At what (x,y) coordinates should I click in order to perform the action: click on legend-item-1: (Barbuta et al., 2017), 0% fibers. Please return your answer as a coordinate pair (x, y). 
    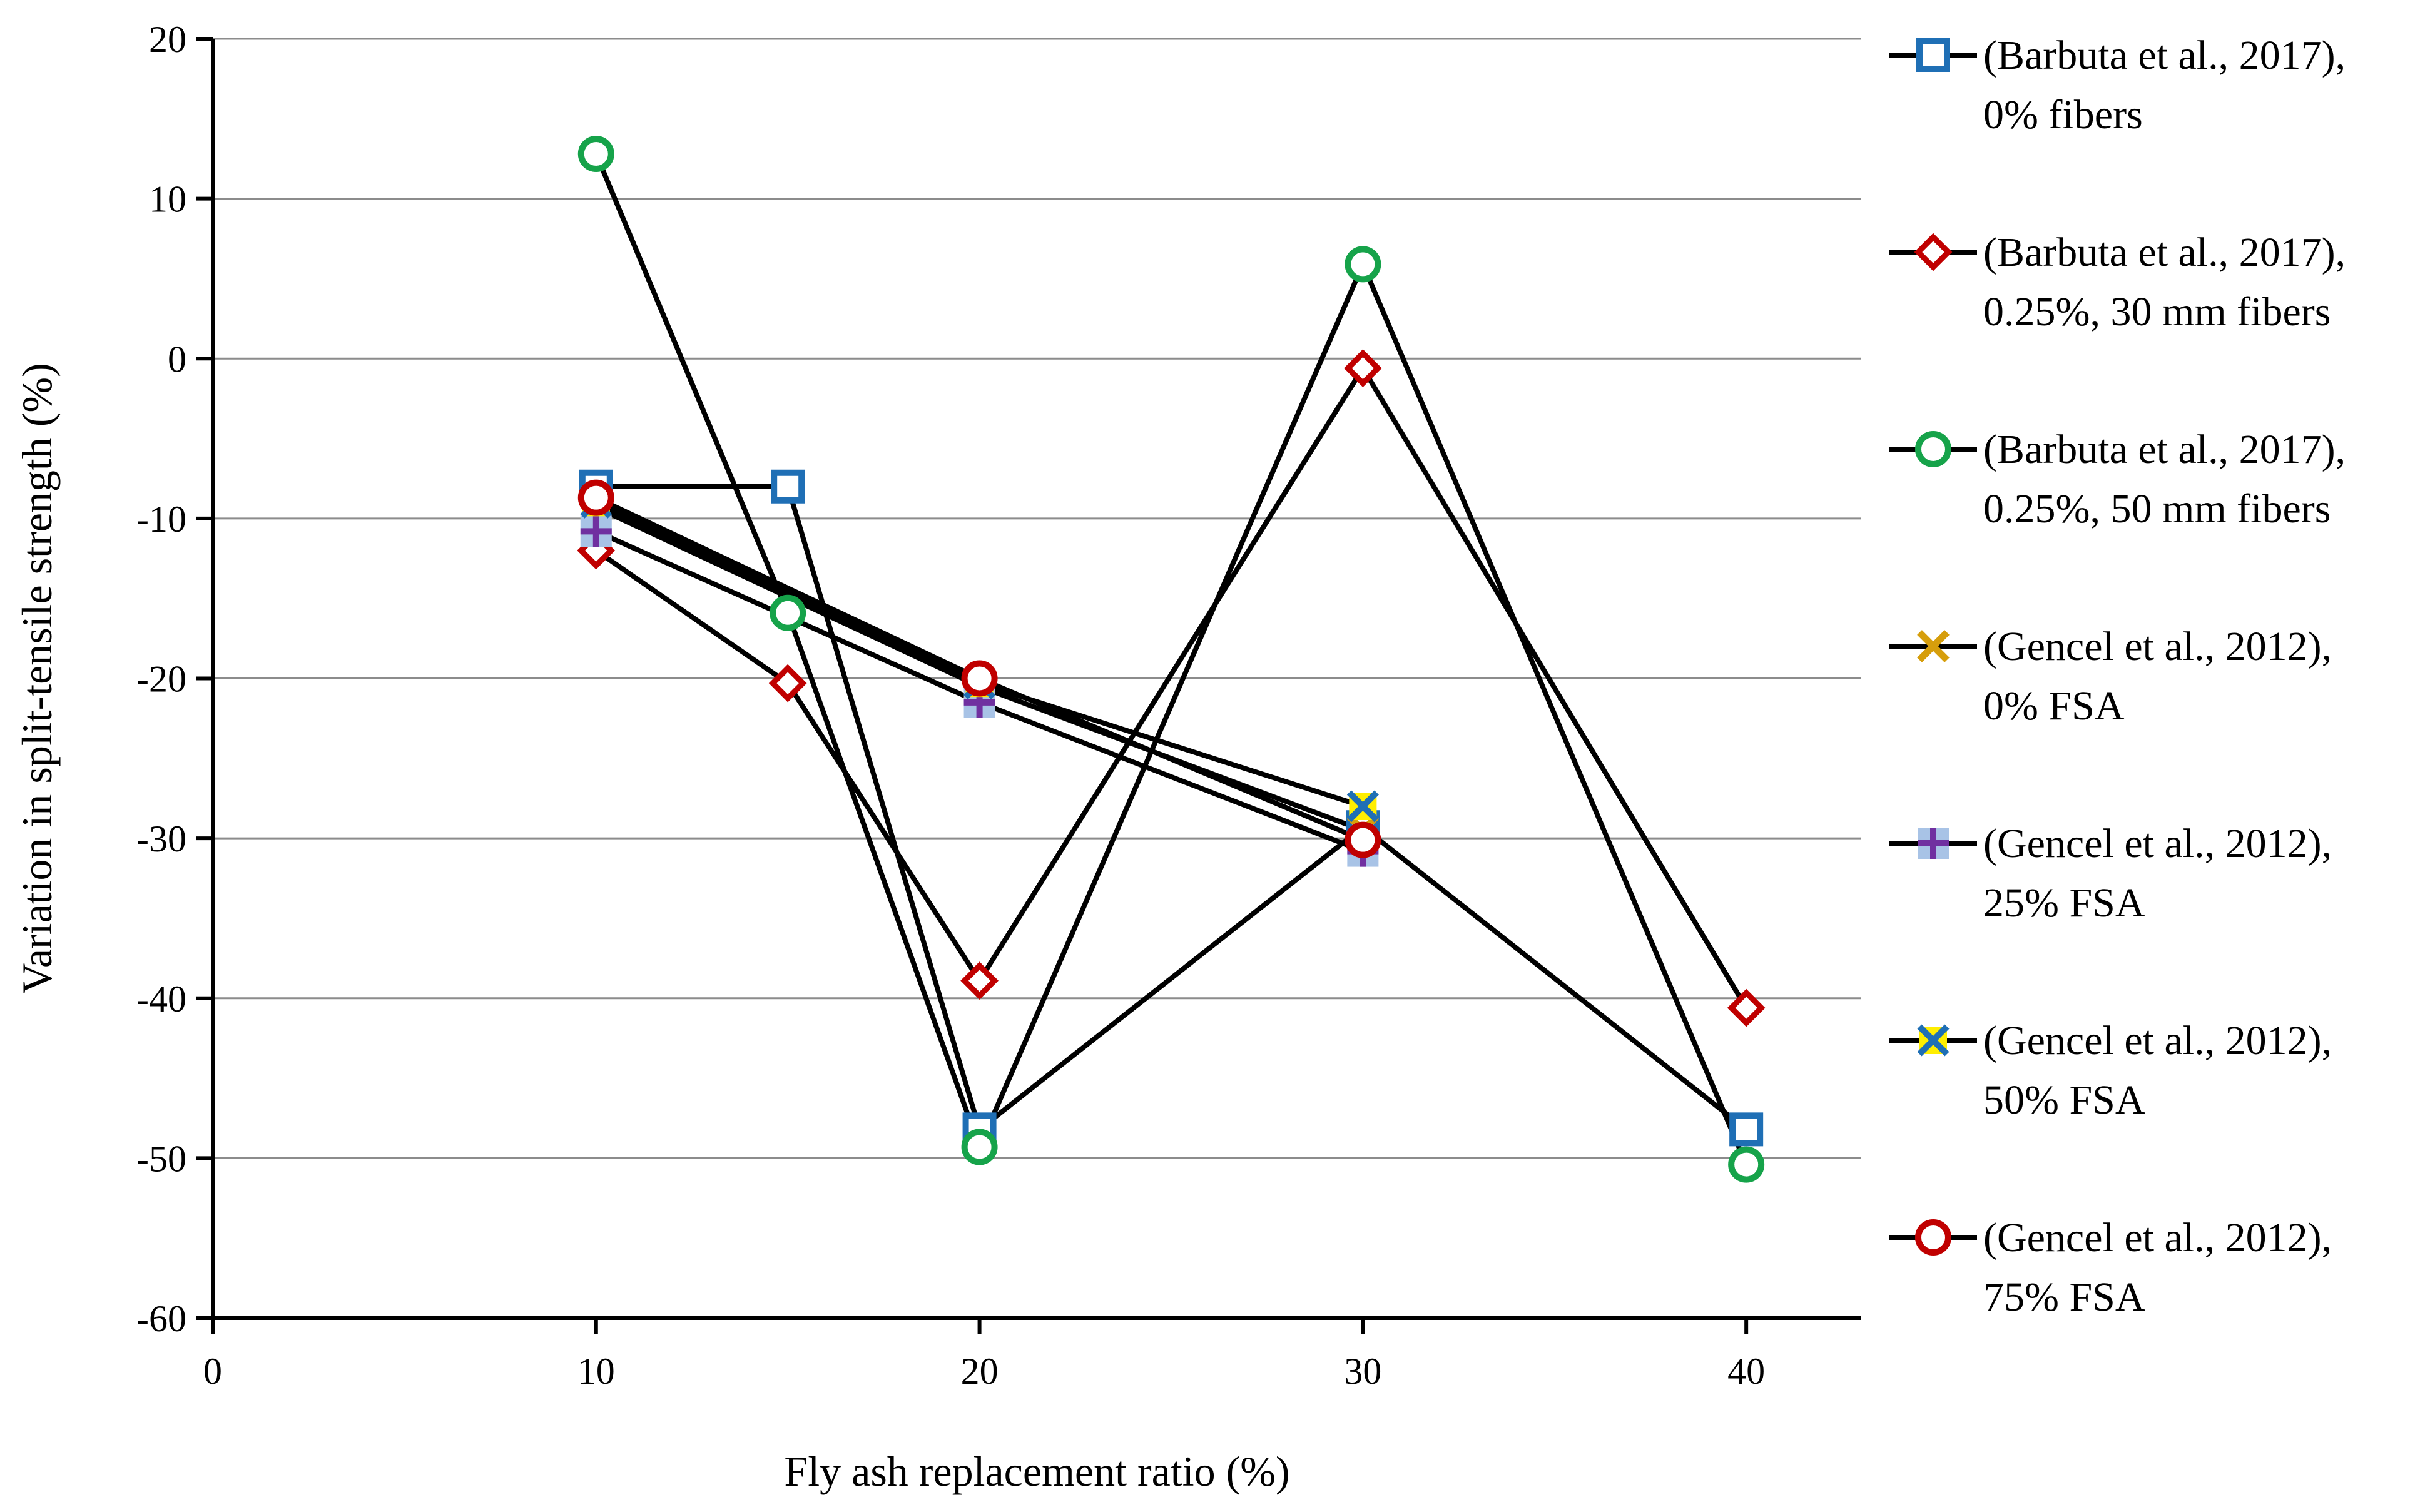
    Looking at the image, I should click on (2117, 85).